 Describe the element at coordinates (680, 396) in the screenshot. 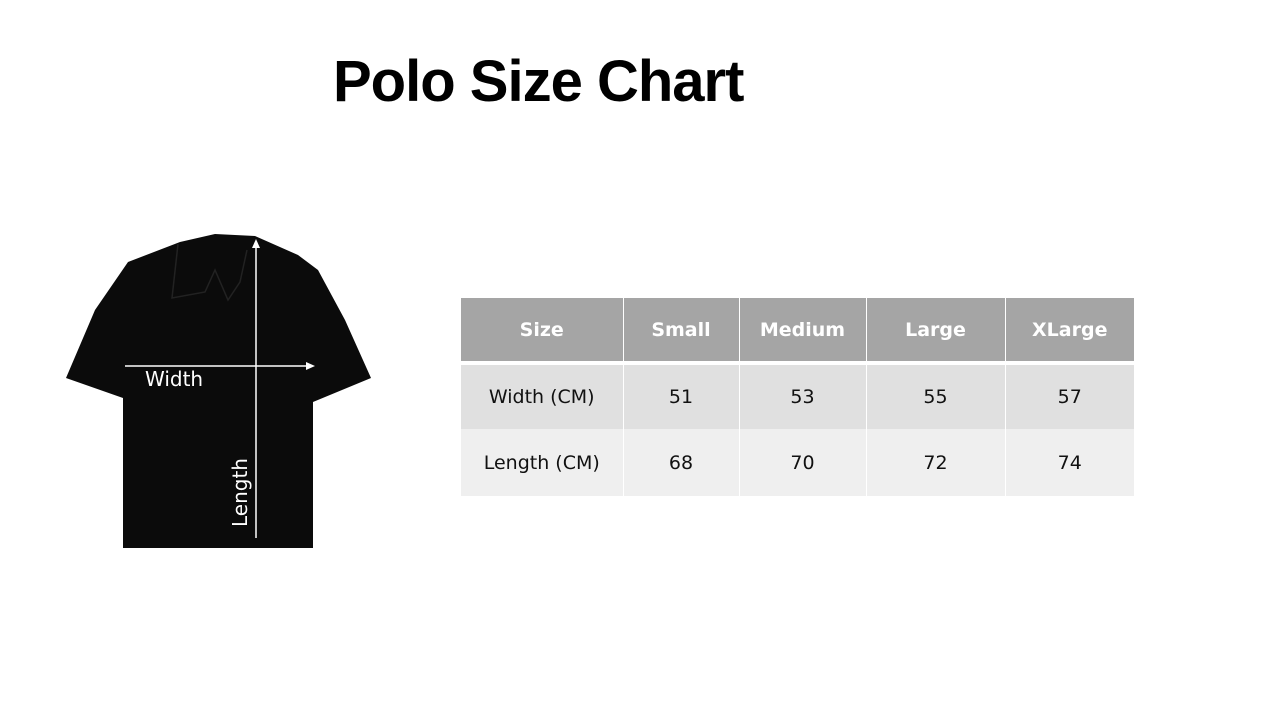

I see `table-cell: 51` at that location.